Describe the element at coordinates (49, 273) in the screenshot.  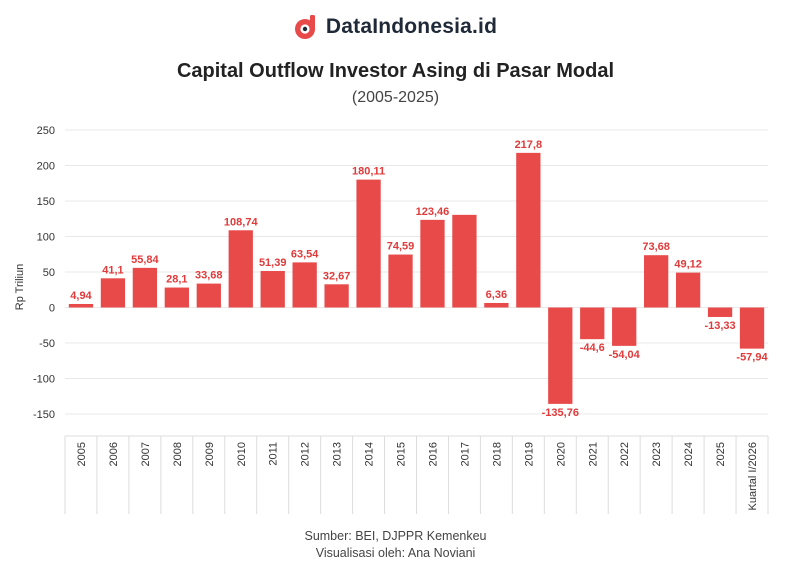
I see `y-tick-label: 50` at that location.